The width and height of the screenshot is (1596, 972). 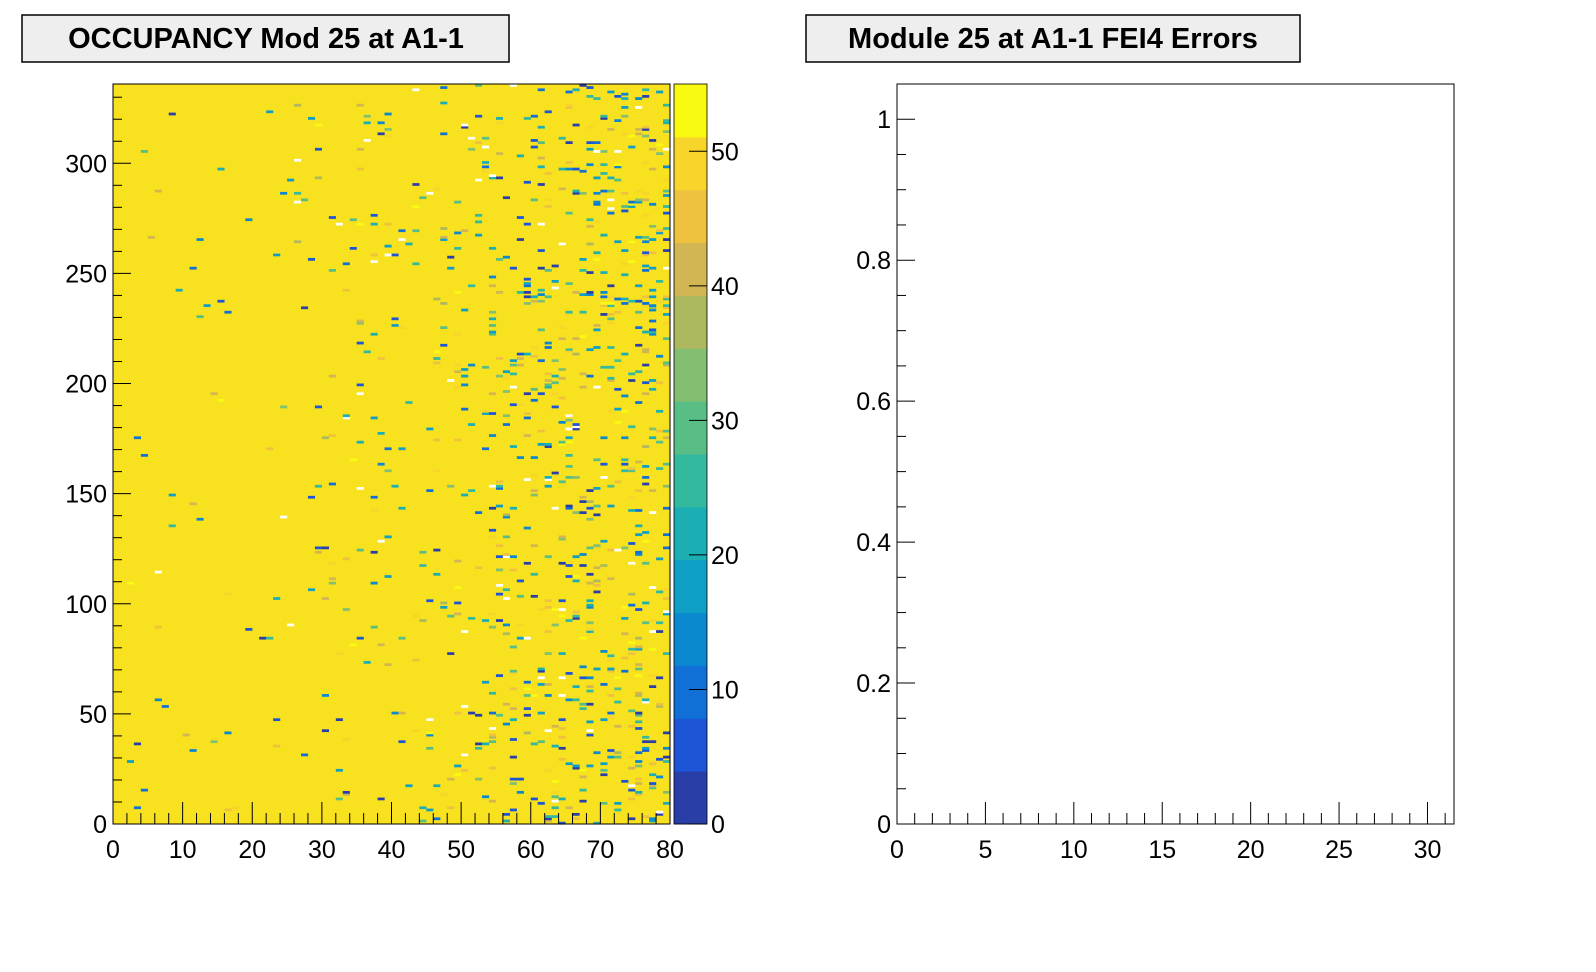 I want to click on y-tick-label: 250, so click(x=86, y=274).